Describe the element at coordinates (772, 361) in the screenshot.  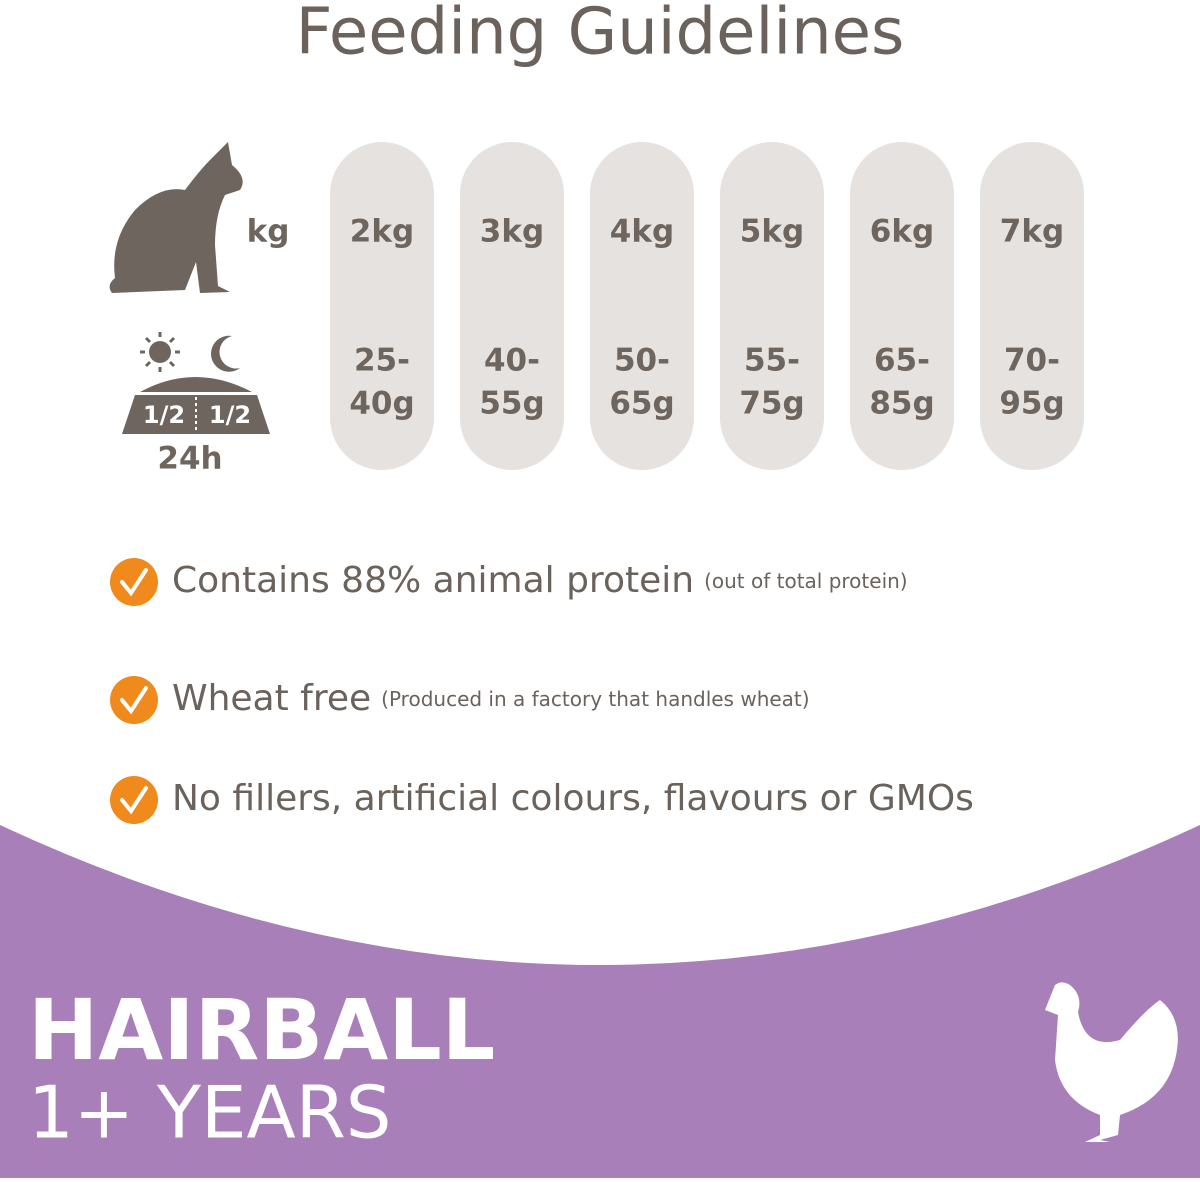
I see `amount-line: 55-` at that location.